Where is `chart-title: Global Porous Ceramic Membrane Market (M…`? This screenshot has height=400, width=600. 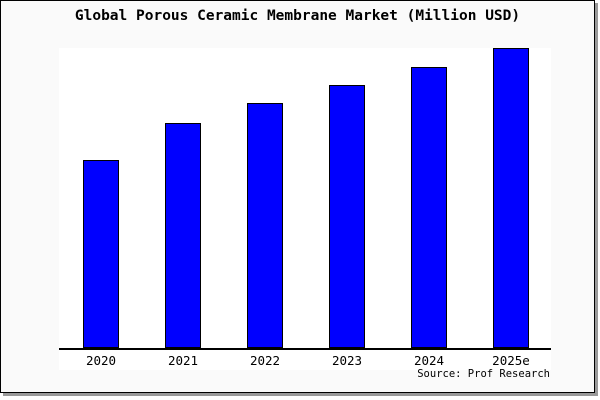
chart-title: Global Porous Ceramic Membrane Market (M… is located at coordinates (297, 16).